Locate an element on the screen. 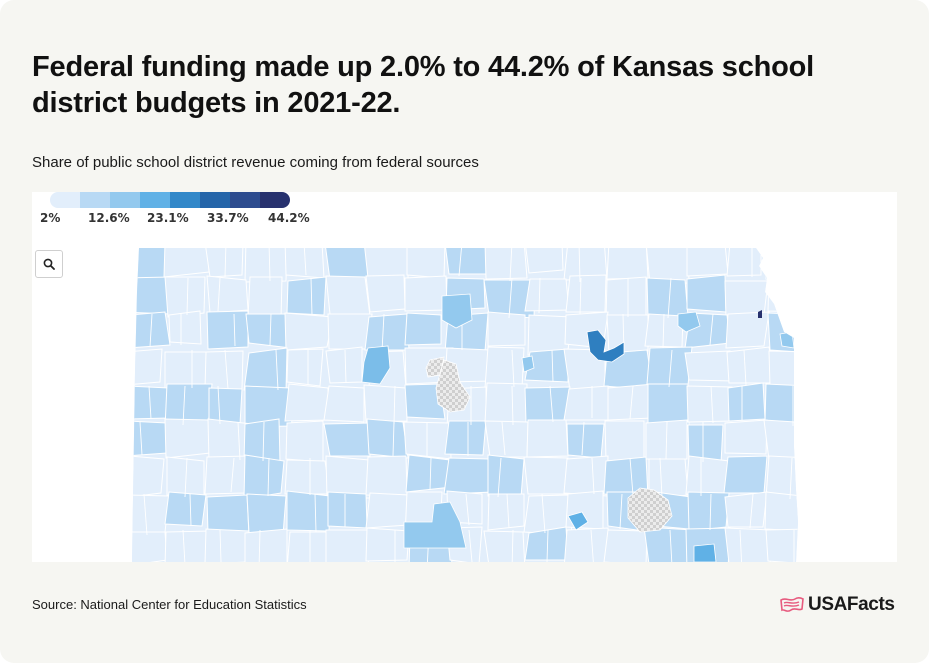 Image resolution: width=929 pixels, height=663 pixels. district-high-share is located at coordinates (605, 346).